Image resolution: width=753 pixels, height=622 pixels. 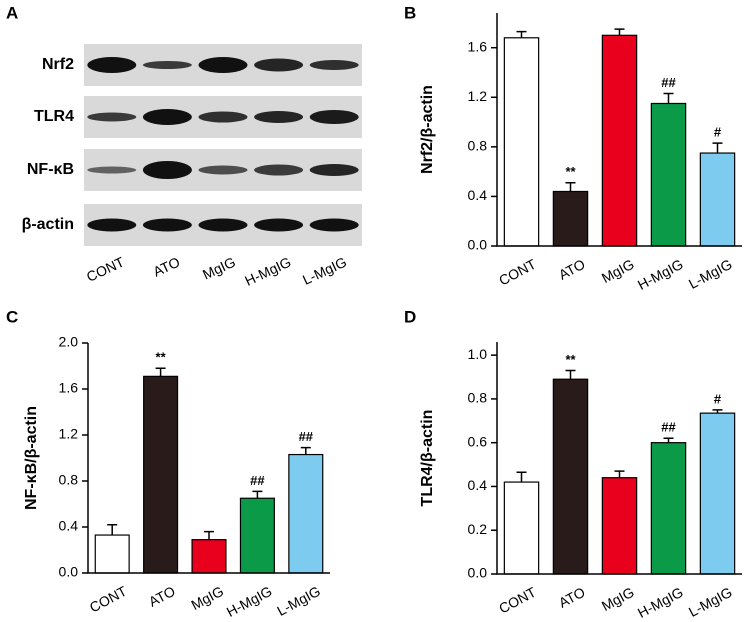 I want to click on blot-lane-label: ATO, so click(x=167, y=267).